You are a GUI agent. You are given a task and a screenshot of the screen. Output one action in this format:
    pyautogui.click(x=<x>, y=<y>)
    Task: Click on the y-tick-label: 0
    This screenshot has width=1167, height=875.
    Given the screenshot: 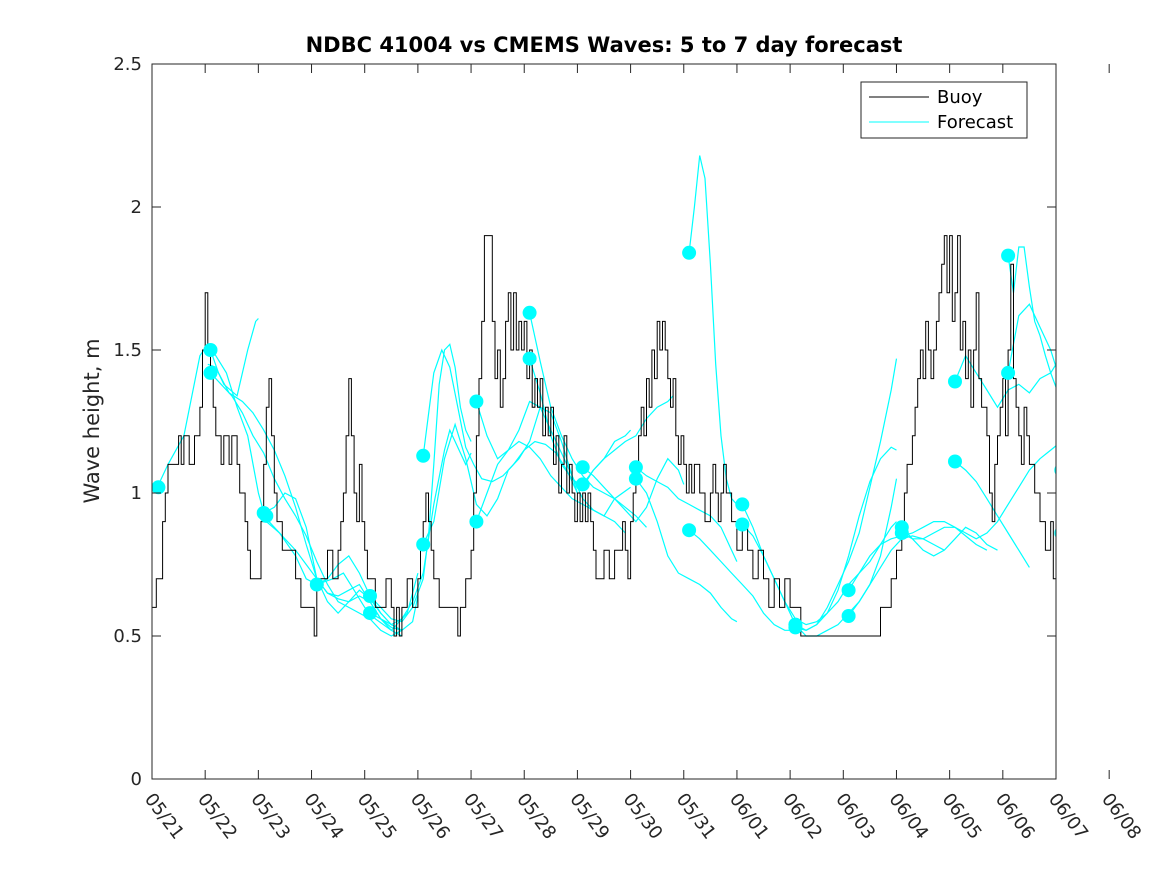 What is the action you would take?
    pyautogui.click(x=136, y=779)
    